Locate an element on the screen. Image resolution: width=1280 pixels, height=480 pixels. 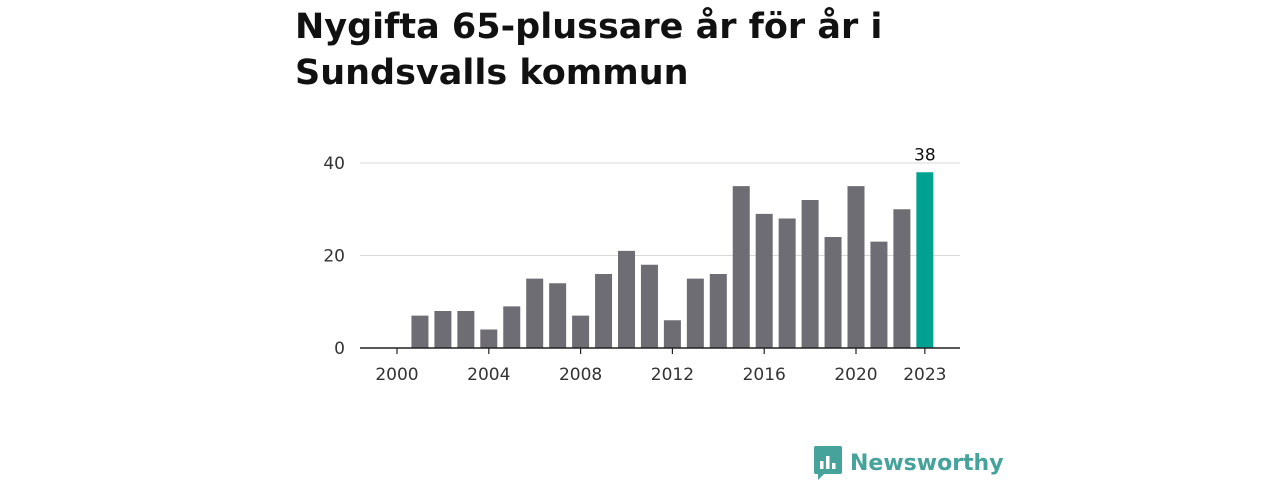
bar-2012 is located at coordinates (672, 334).